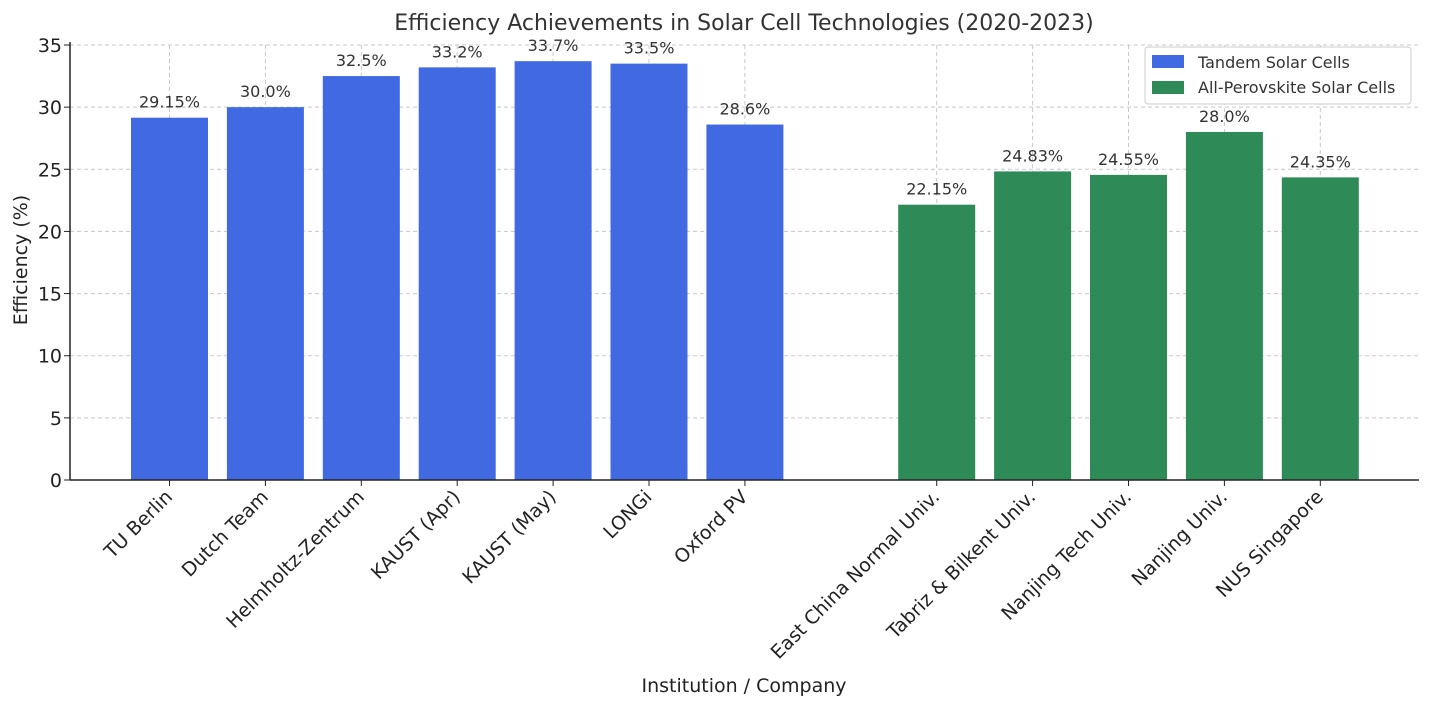  What do you see at coordinates (21, 260) in the screenshot?
I see `y-axis-label: Efficiency (%)` at bounding box center [21, 260].